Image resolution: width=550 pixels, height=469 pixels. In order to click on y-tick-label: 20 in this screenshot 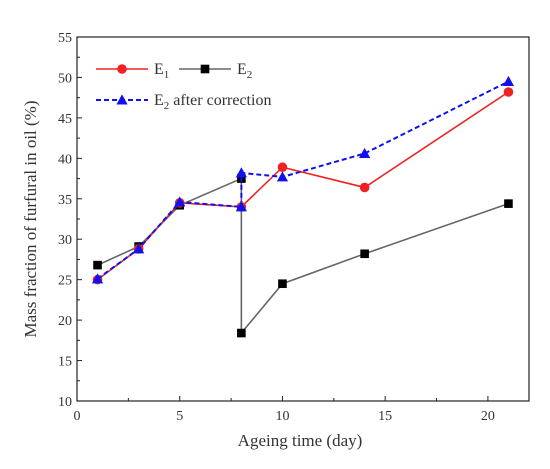, I will do `click(65, 321)`.